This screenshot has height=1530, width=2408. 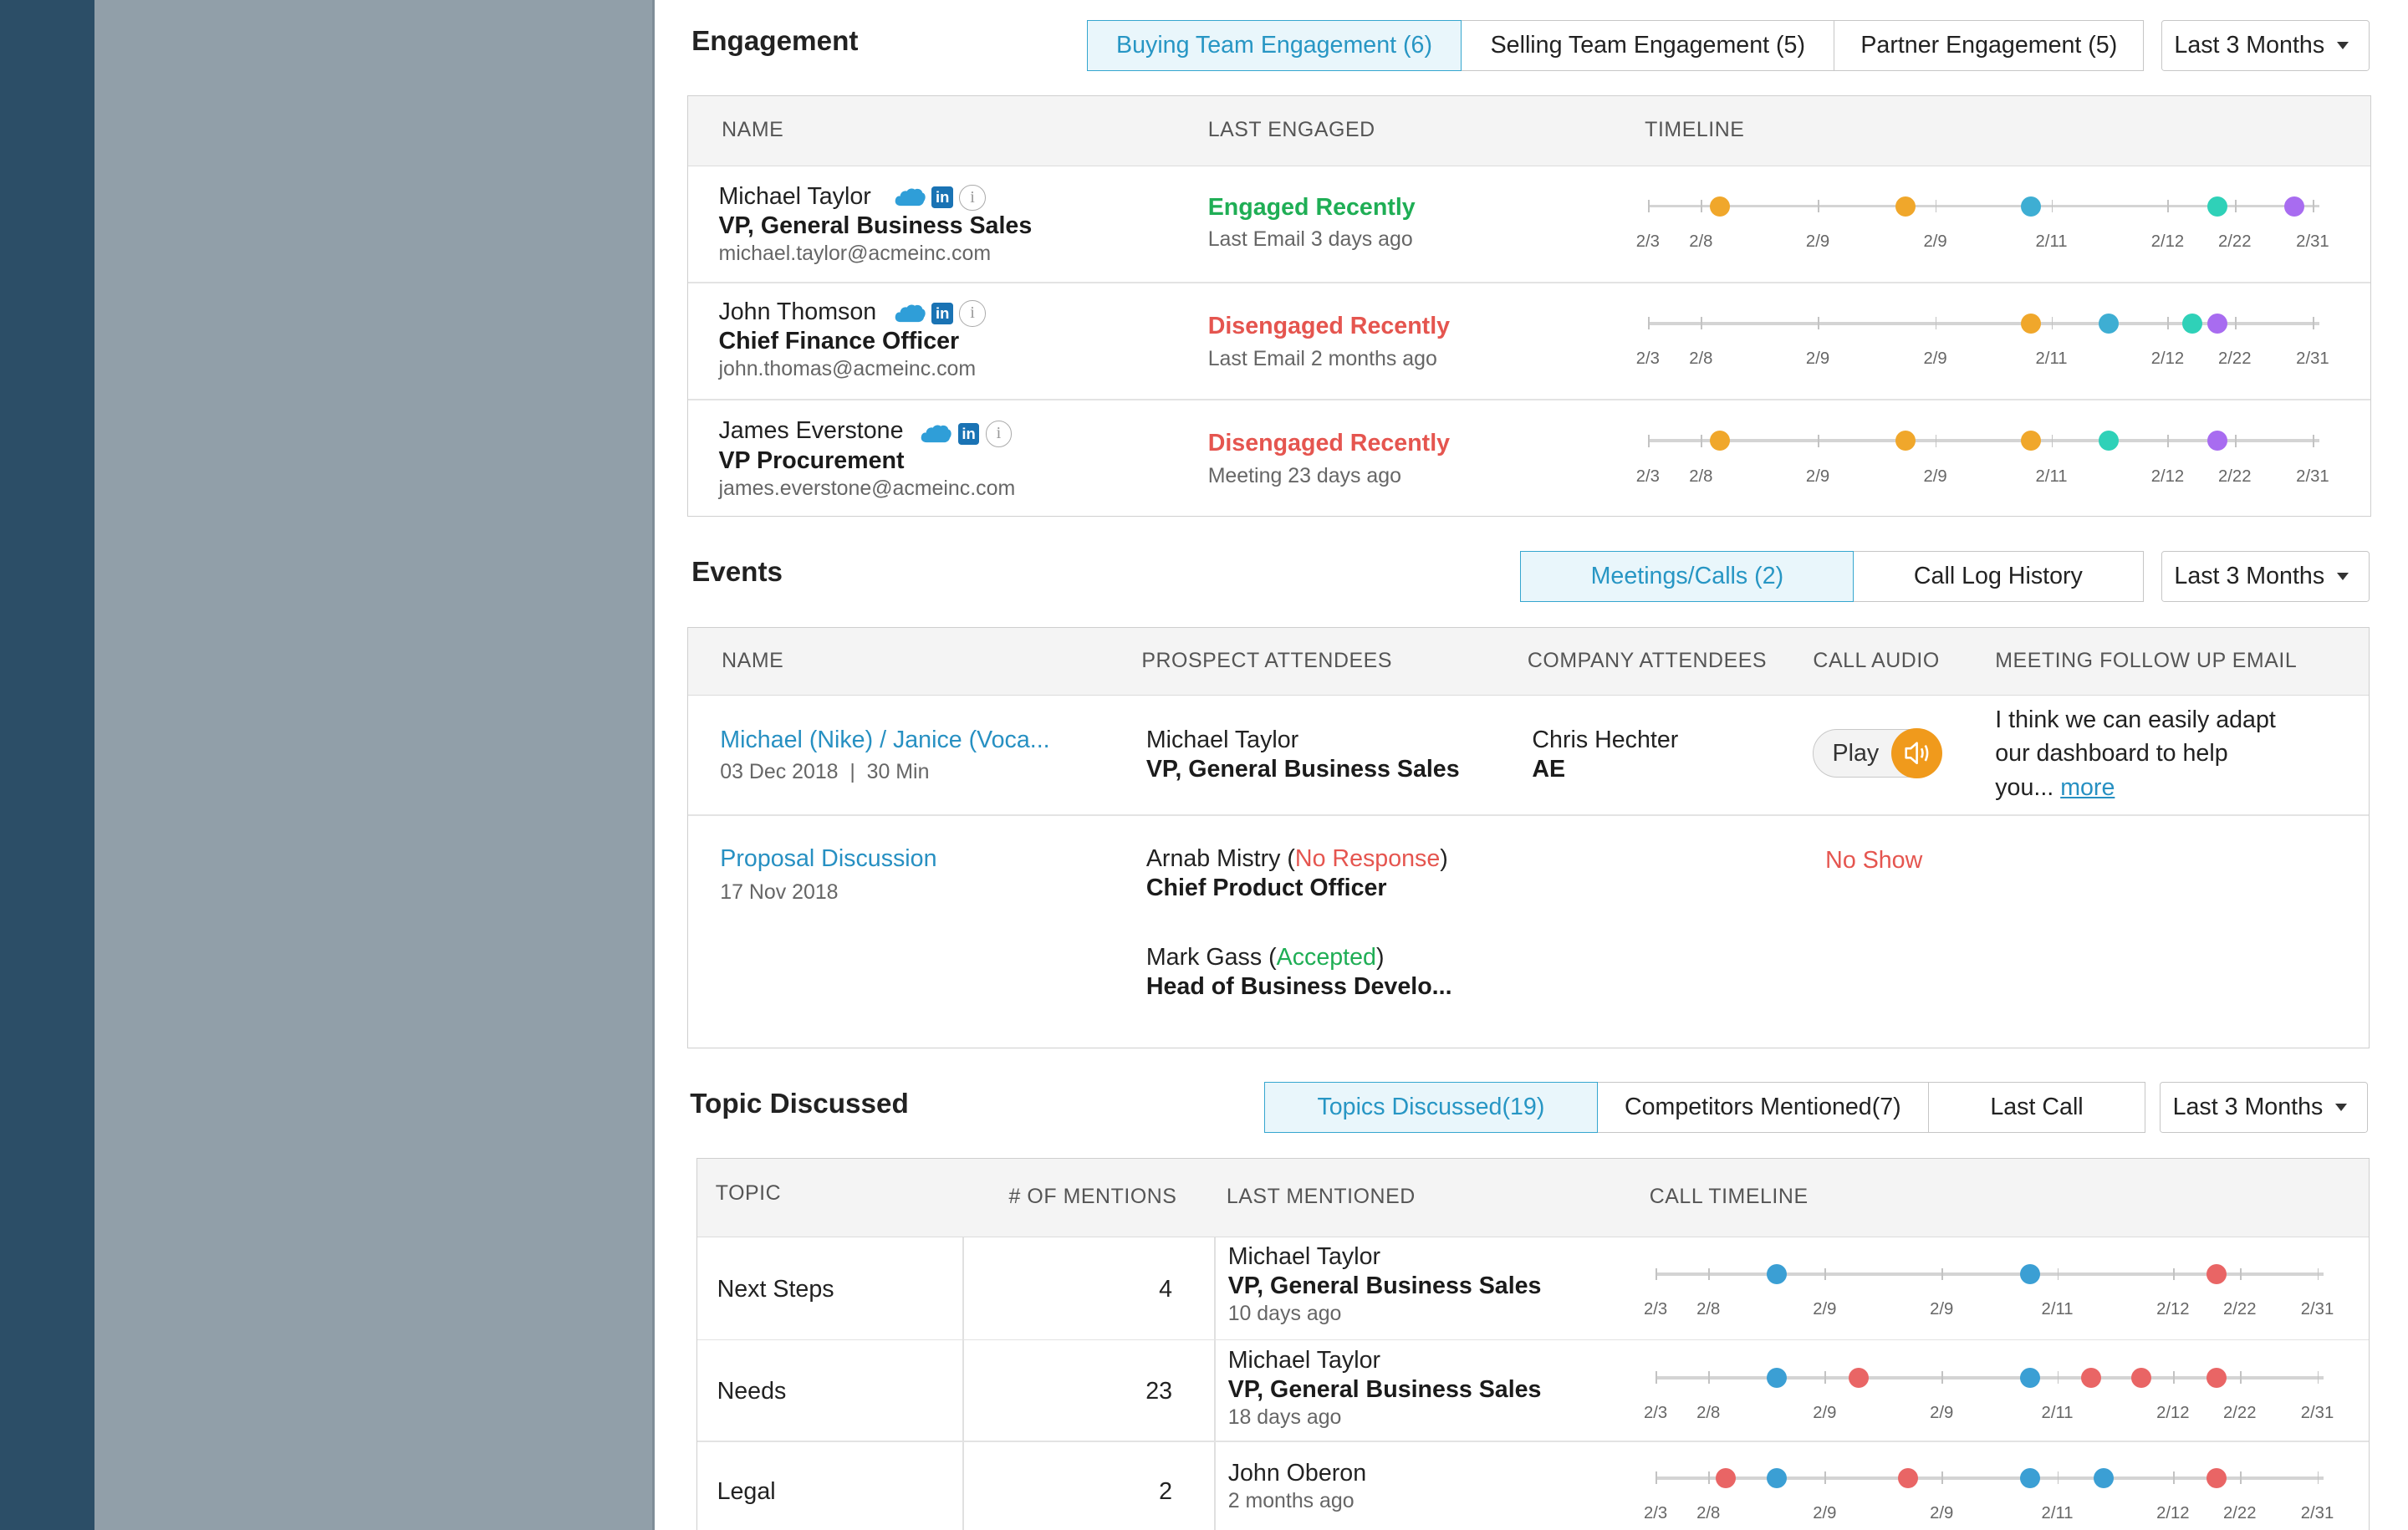 I want to click on header-last-engaged: LAST ENGAGED, so click(x=1291, y=130).